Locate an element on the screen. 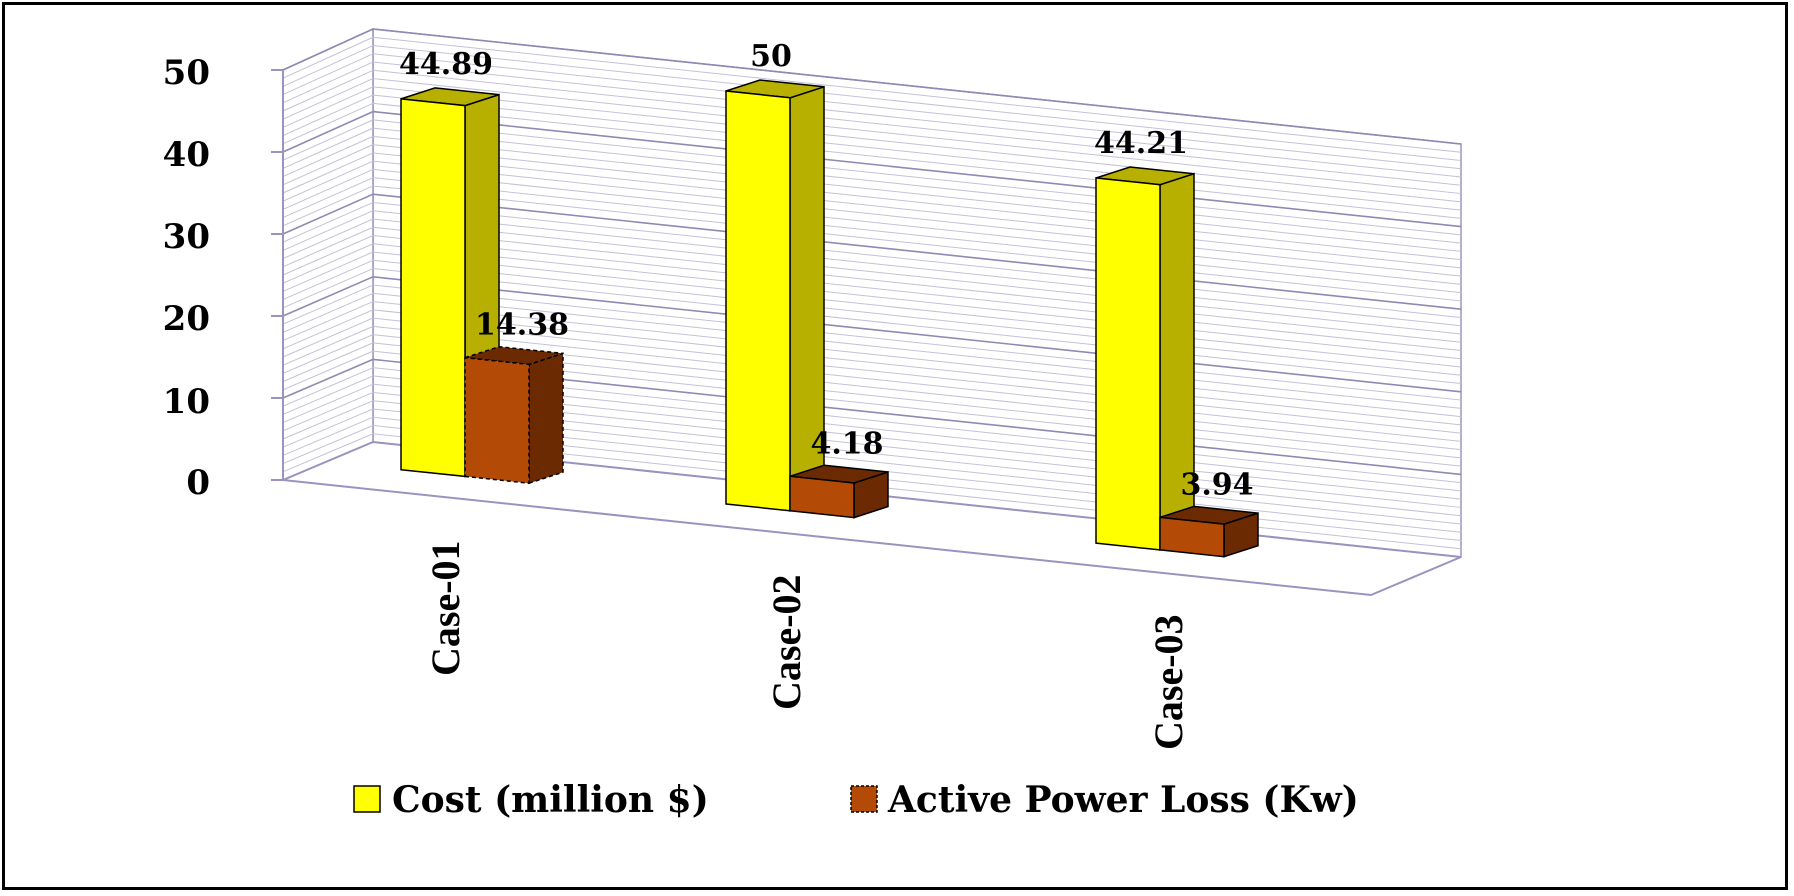 The width and height of the screenshot is (1794, 896). y-tick-label: 50 is located at coordinates (186, 73).